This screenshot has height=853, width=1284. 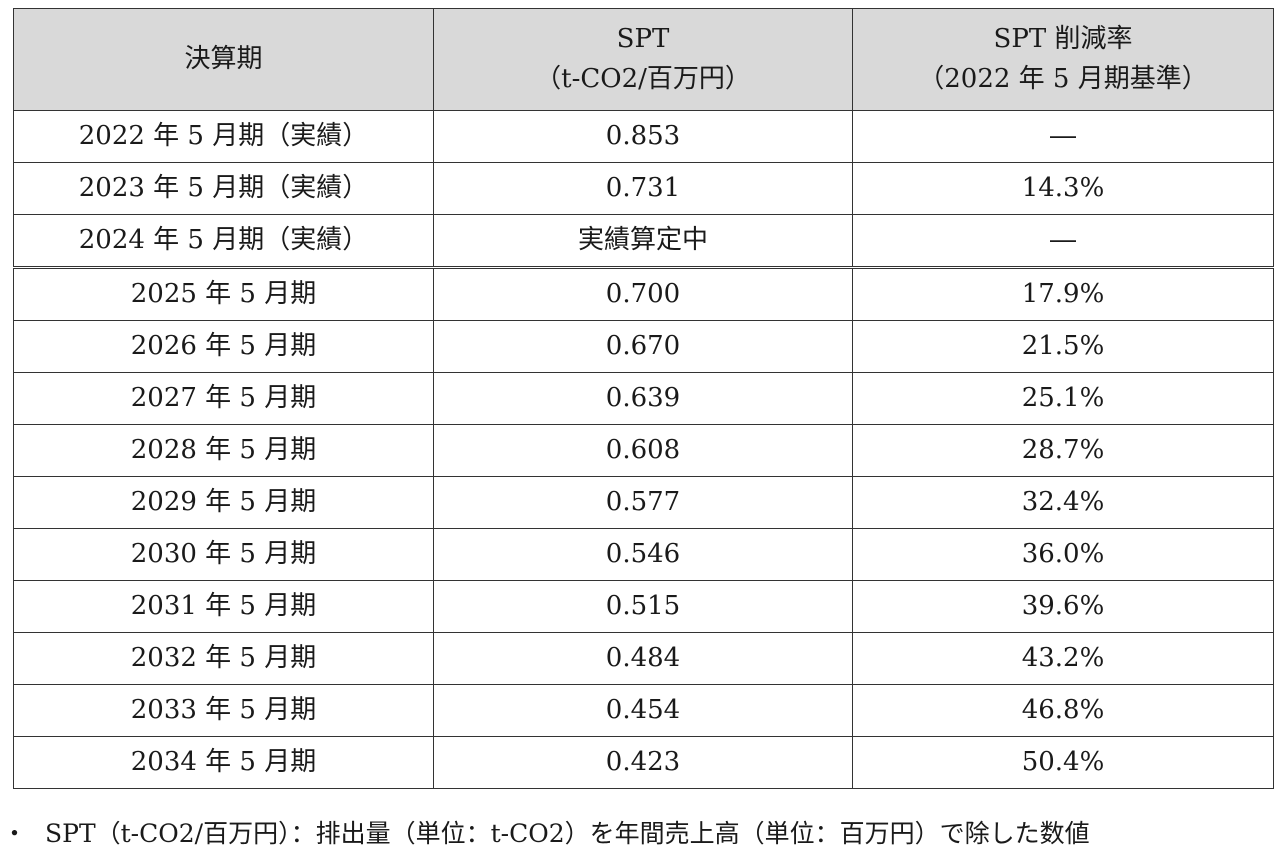 I want to click on cell-reduction-rate: 28.7%, so click(x=1063, y=450).